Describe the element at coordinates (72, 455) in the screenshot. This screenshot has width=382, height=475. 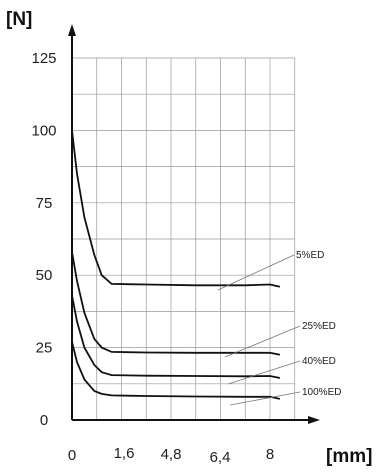
I see `x-tick-label: 0` at that location.